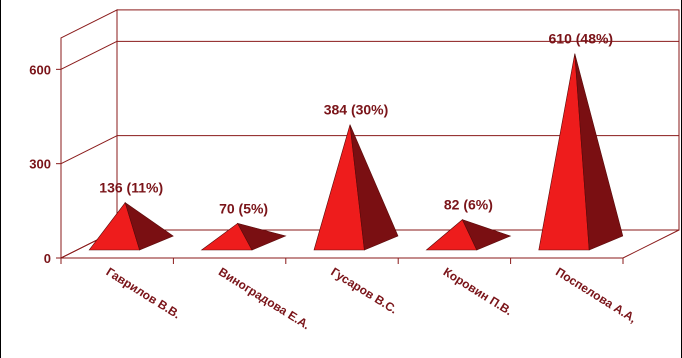 This screenshot has width=682, height=358. Describe the element at coordinates (264, 299) in the screenshot. I see `category-label: Виноградова Е.А.` at that location.